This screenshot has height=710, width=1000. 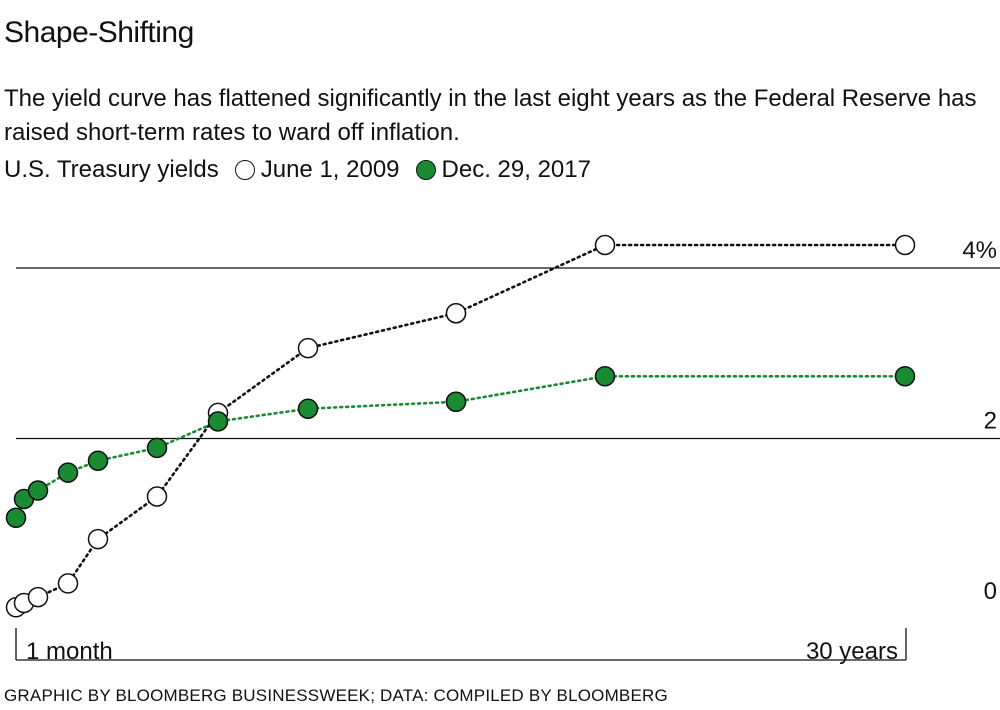 What do you see at coordinates (330, 169) in the screenshot?
I see `legend-series-1: June 1, 2009` at bounding box center [330, 169].